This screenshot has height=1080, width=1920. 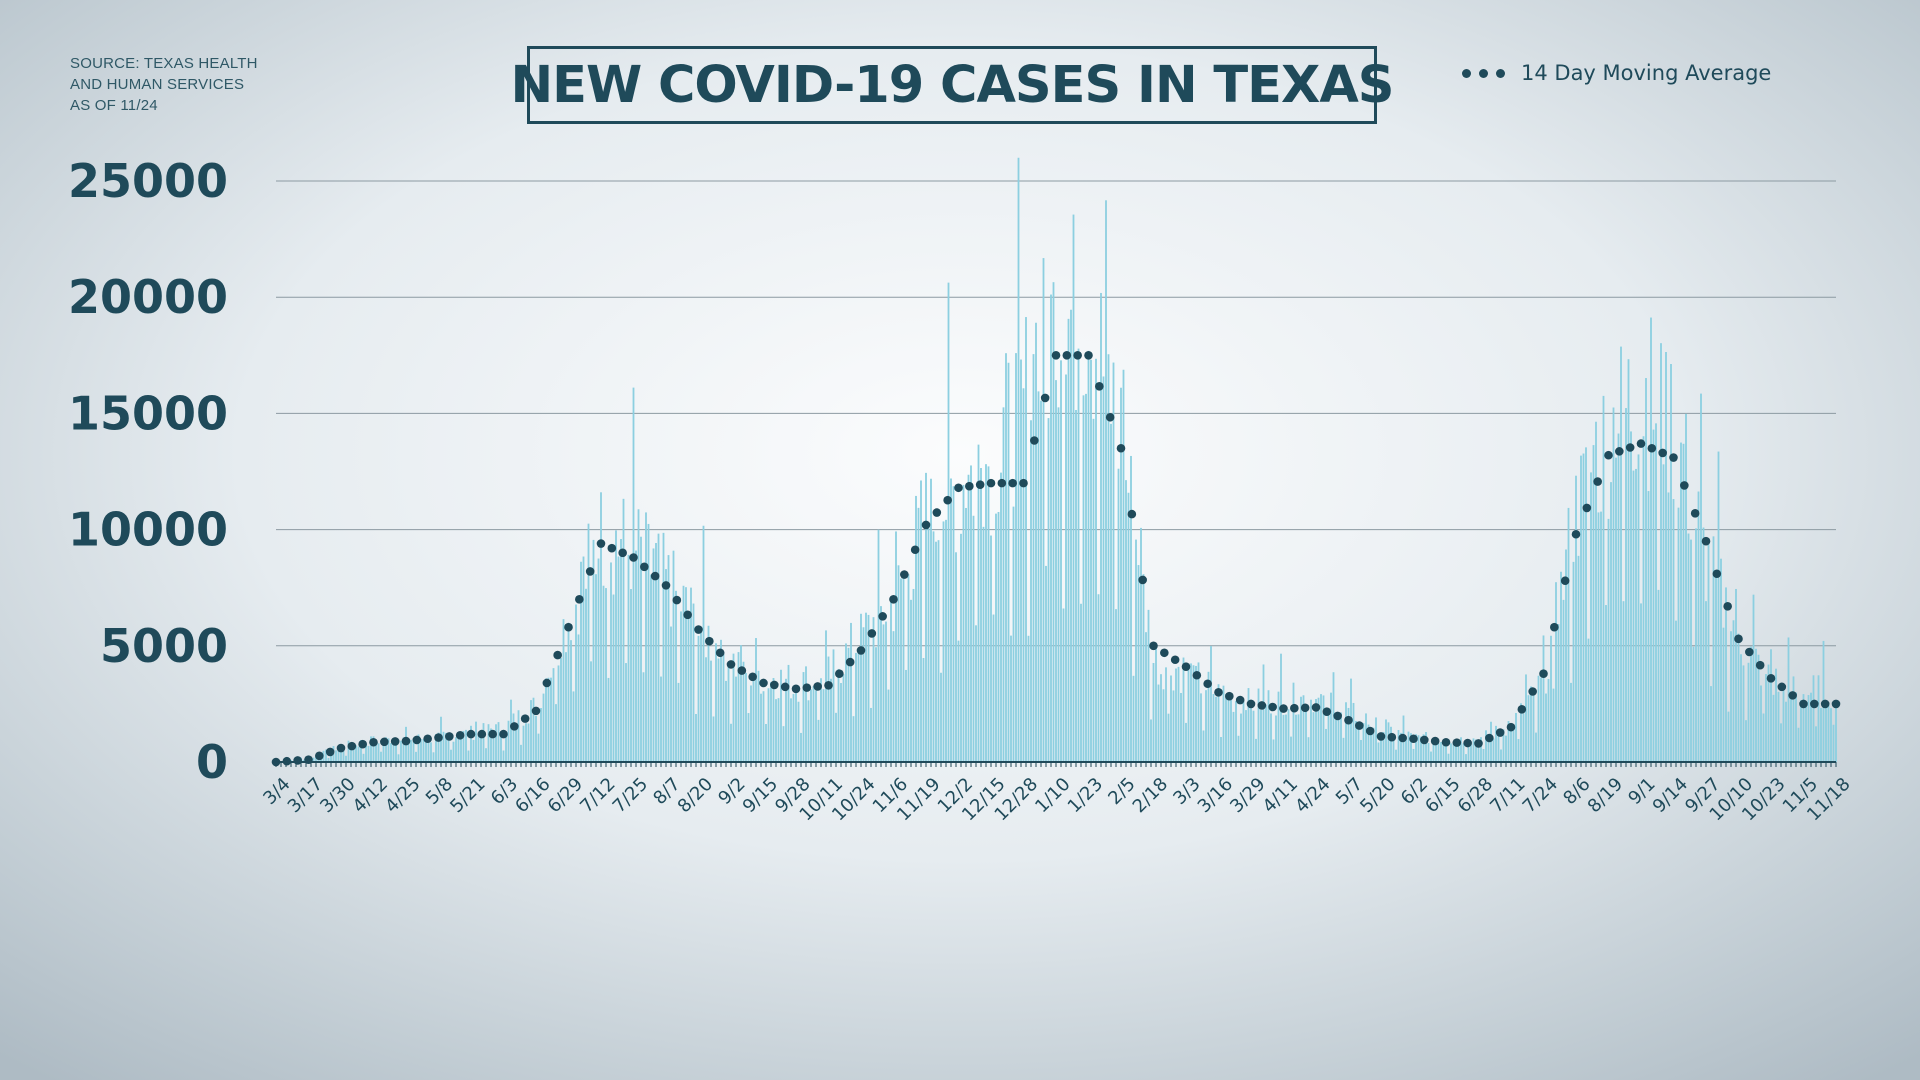 I want to click on chart-title-box: NEW COVID-19 CASES IN TEXAS, so click(x=952, y=85).